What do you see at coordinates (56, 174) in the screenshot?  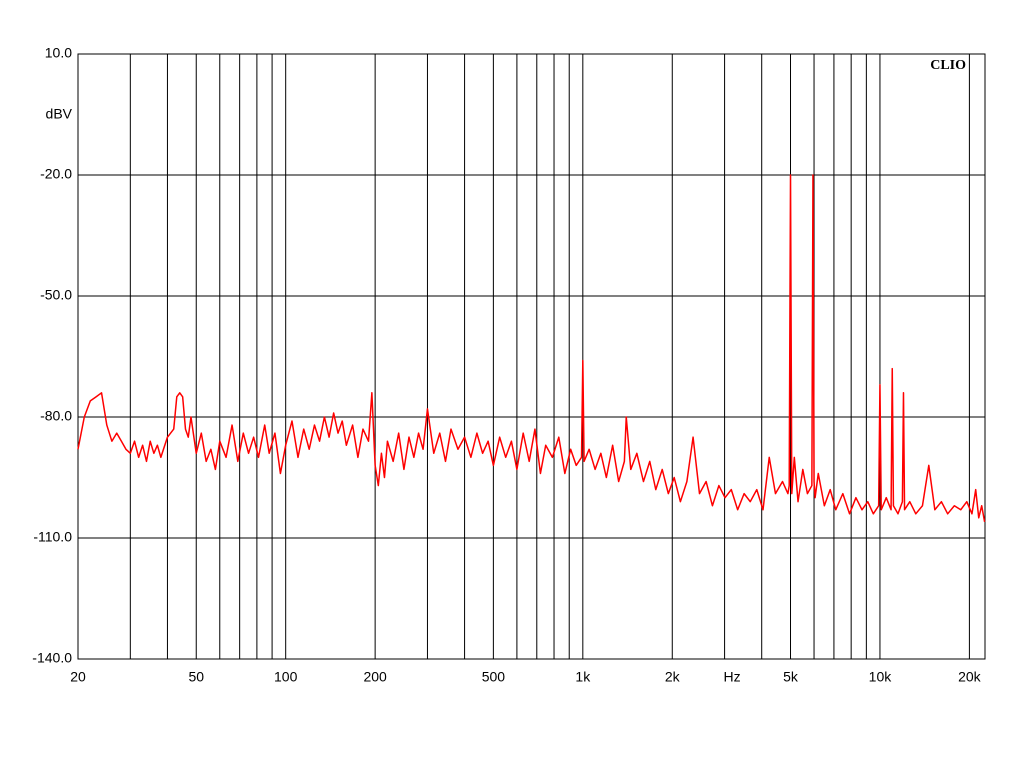 I see `y-tick-label: -20.0` at bounding box center [56, 174].